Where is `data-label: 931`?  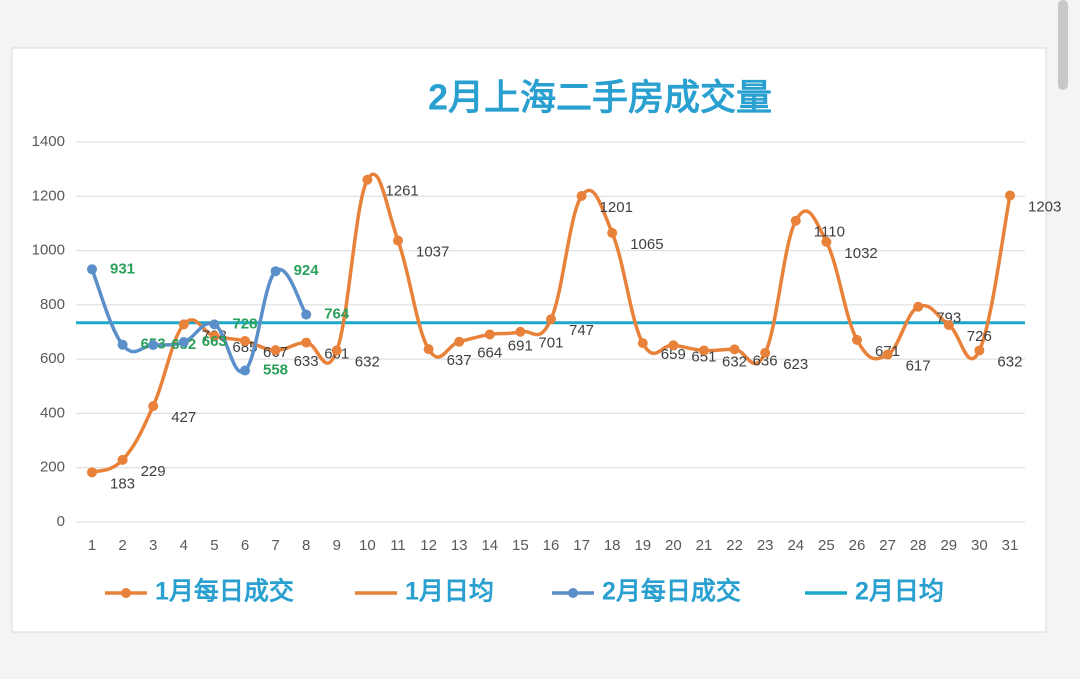
data-label: 931 is located at coordinates (122, 268).